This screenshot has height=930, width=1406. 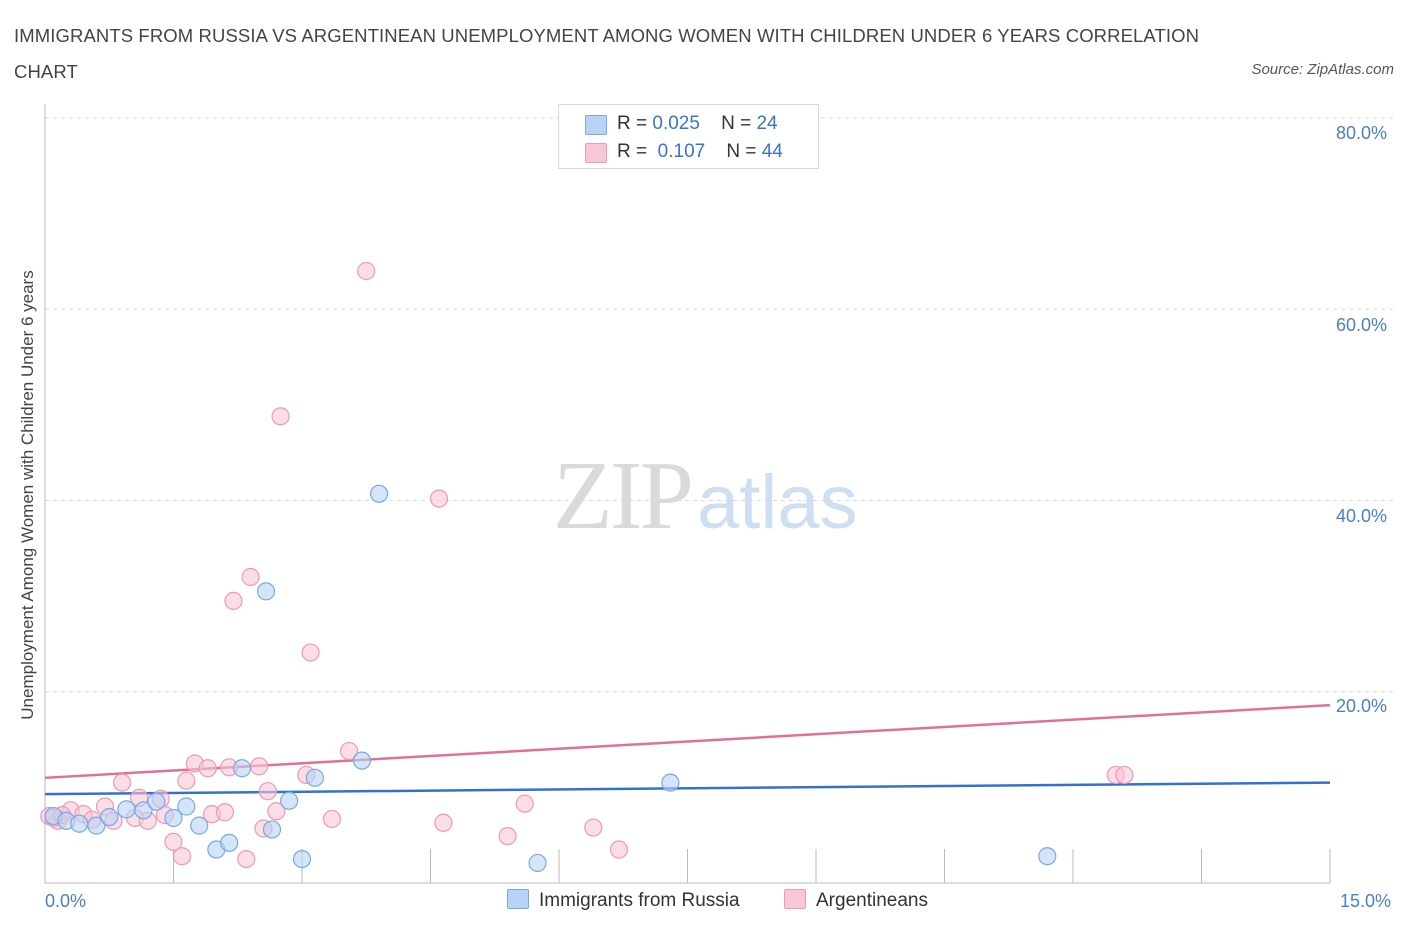 What do you see at coordinates (795, 899) in the screenshot?
I see `bottom-legend-swatch-argentineans` at bounding box center [795, 899].